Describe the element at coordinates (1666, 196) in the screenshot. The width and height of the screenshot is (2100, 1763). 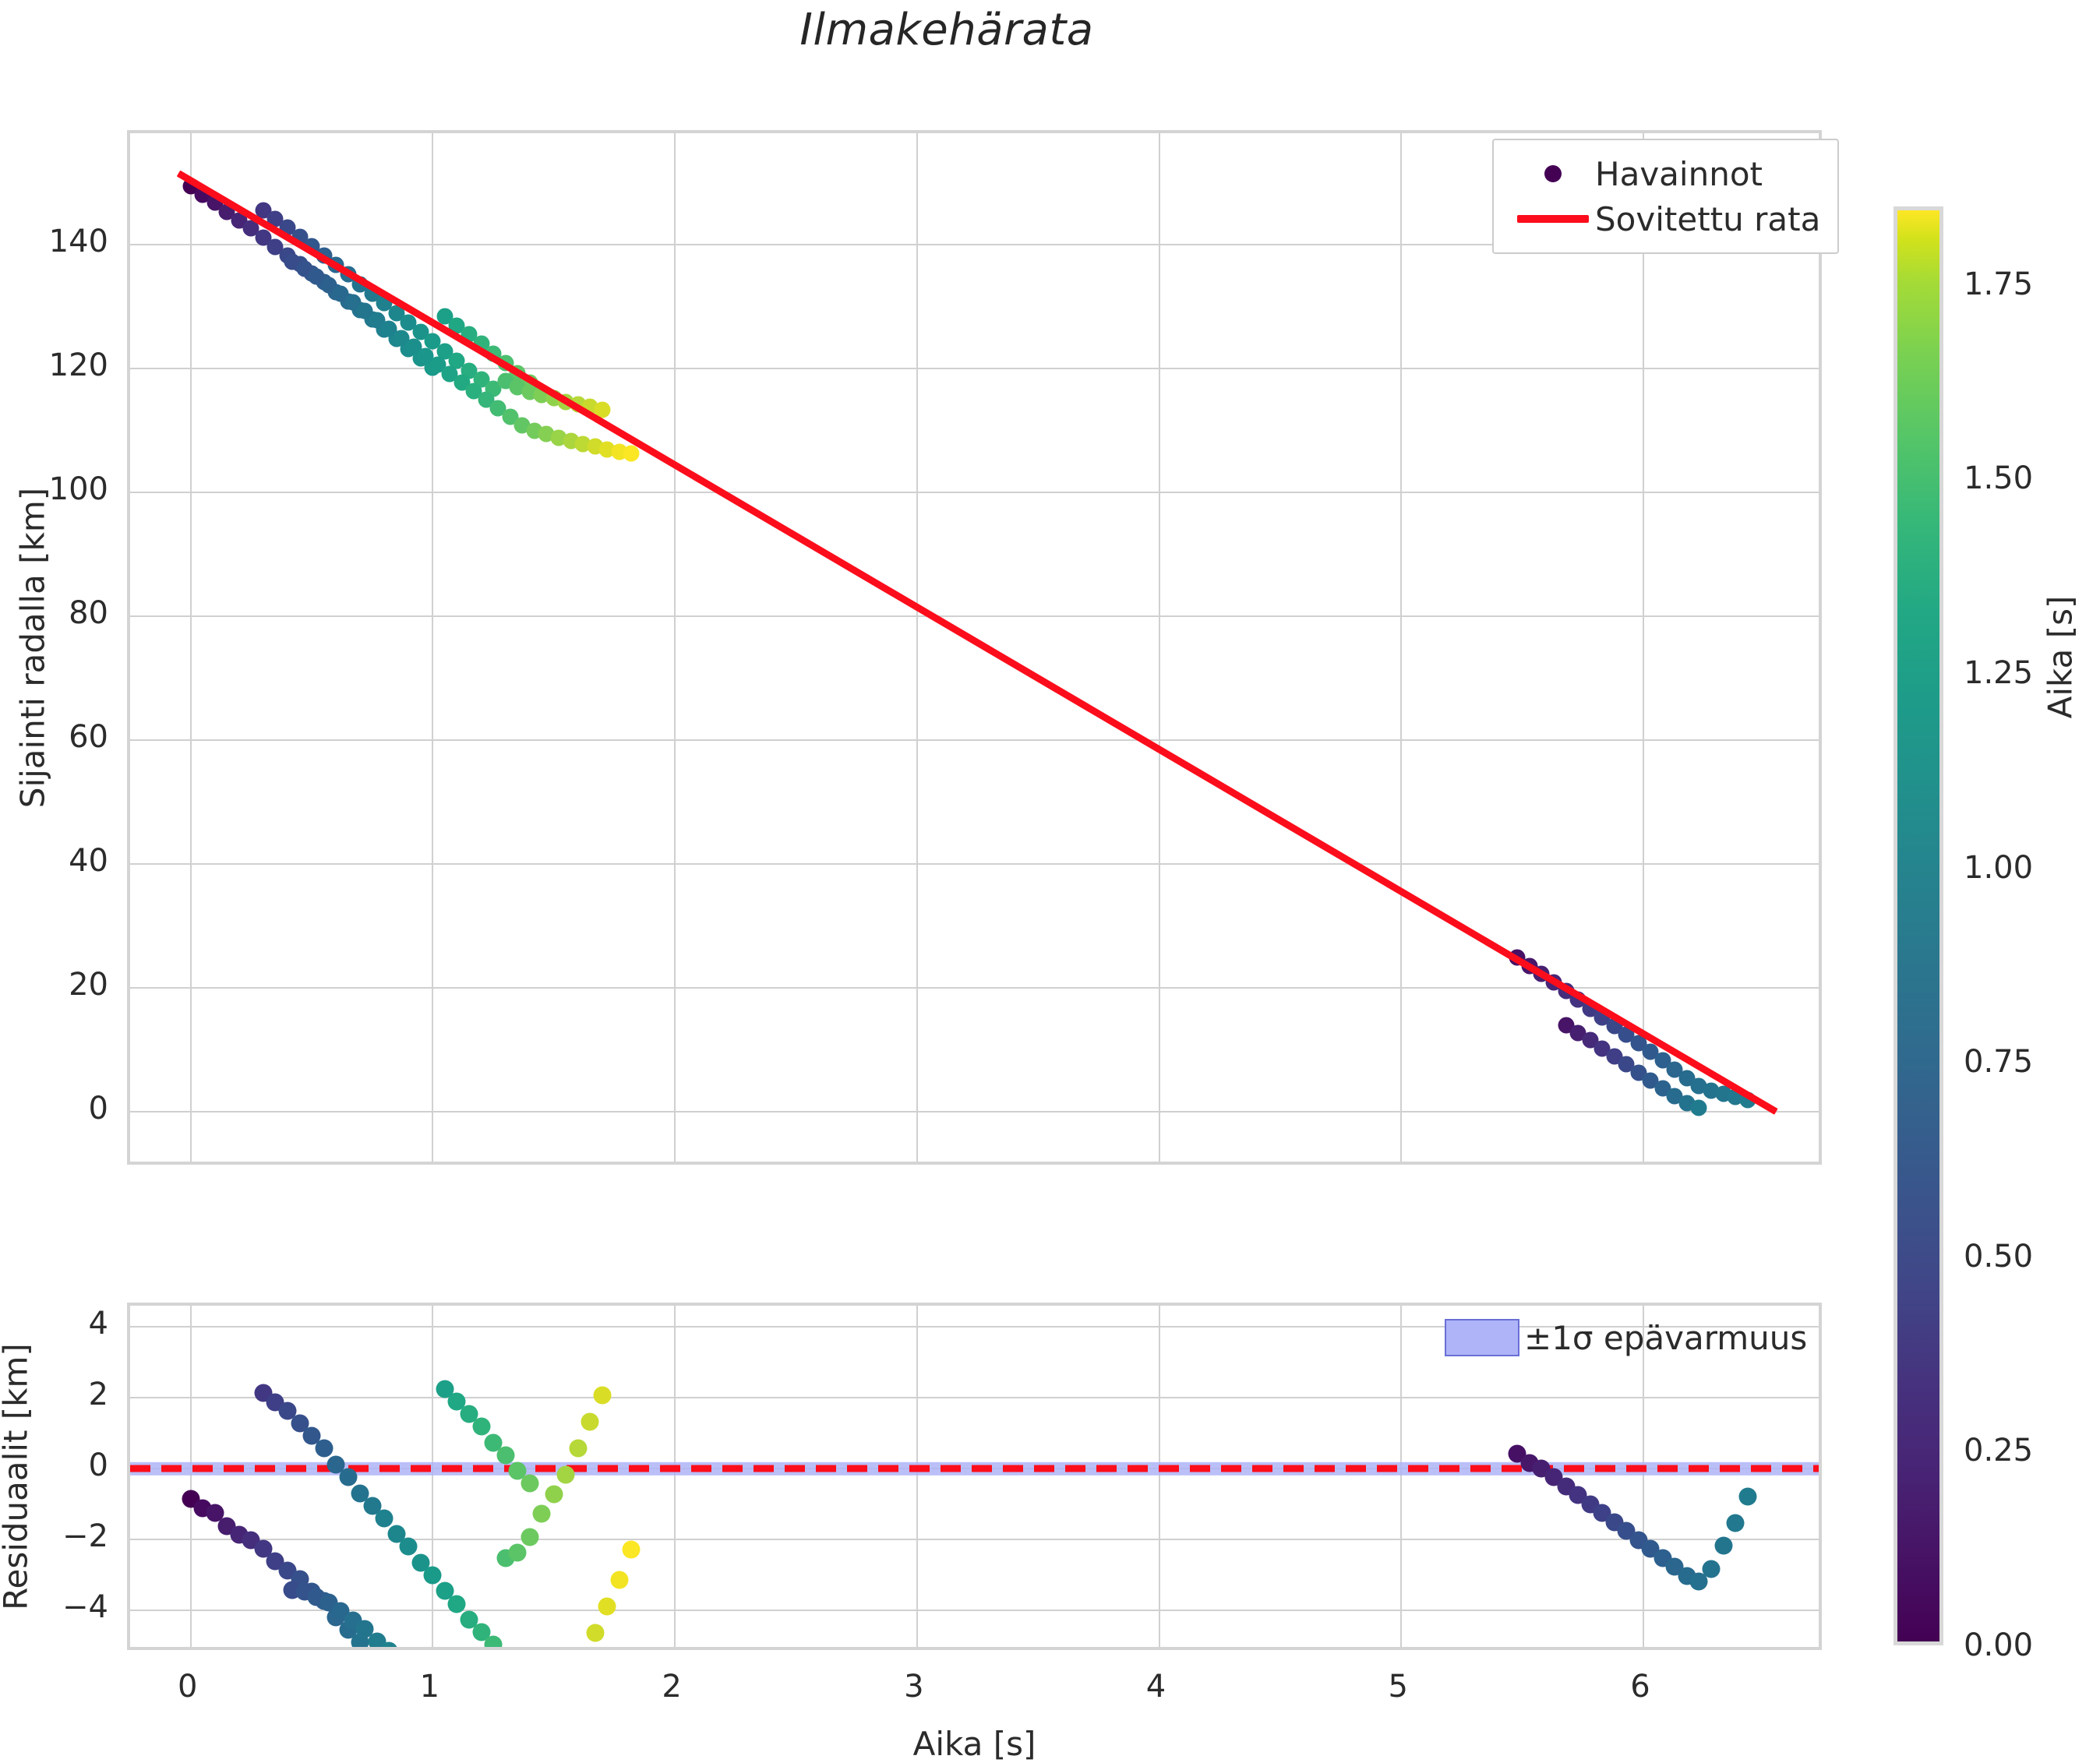
I see `main-legend: Havainnot Sovitettu rata` at that location.